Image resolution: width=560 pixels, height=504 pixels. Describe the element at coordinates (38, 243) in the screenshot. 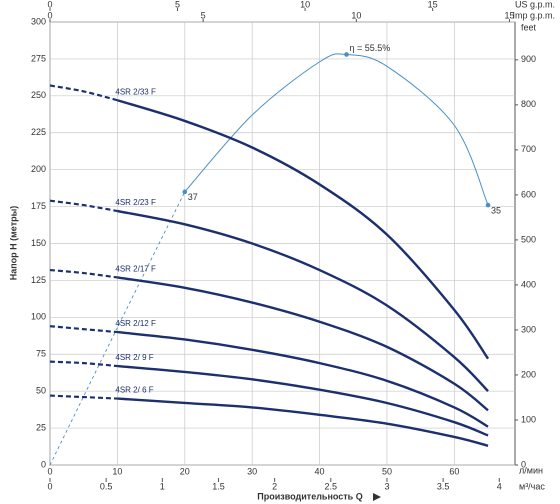

I see `y-tick-label: 150` at that location.